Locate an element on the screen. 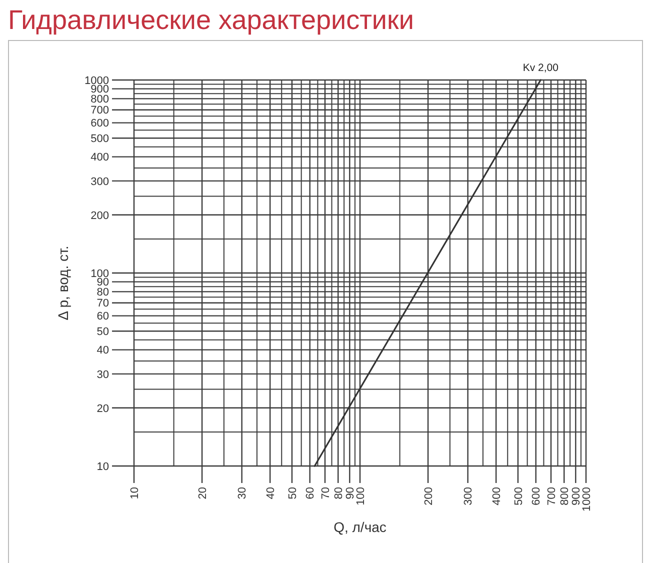  x-tick-label: 40 is located at coordinates (270, 493).